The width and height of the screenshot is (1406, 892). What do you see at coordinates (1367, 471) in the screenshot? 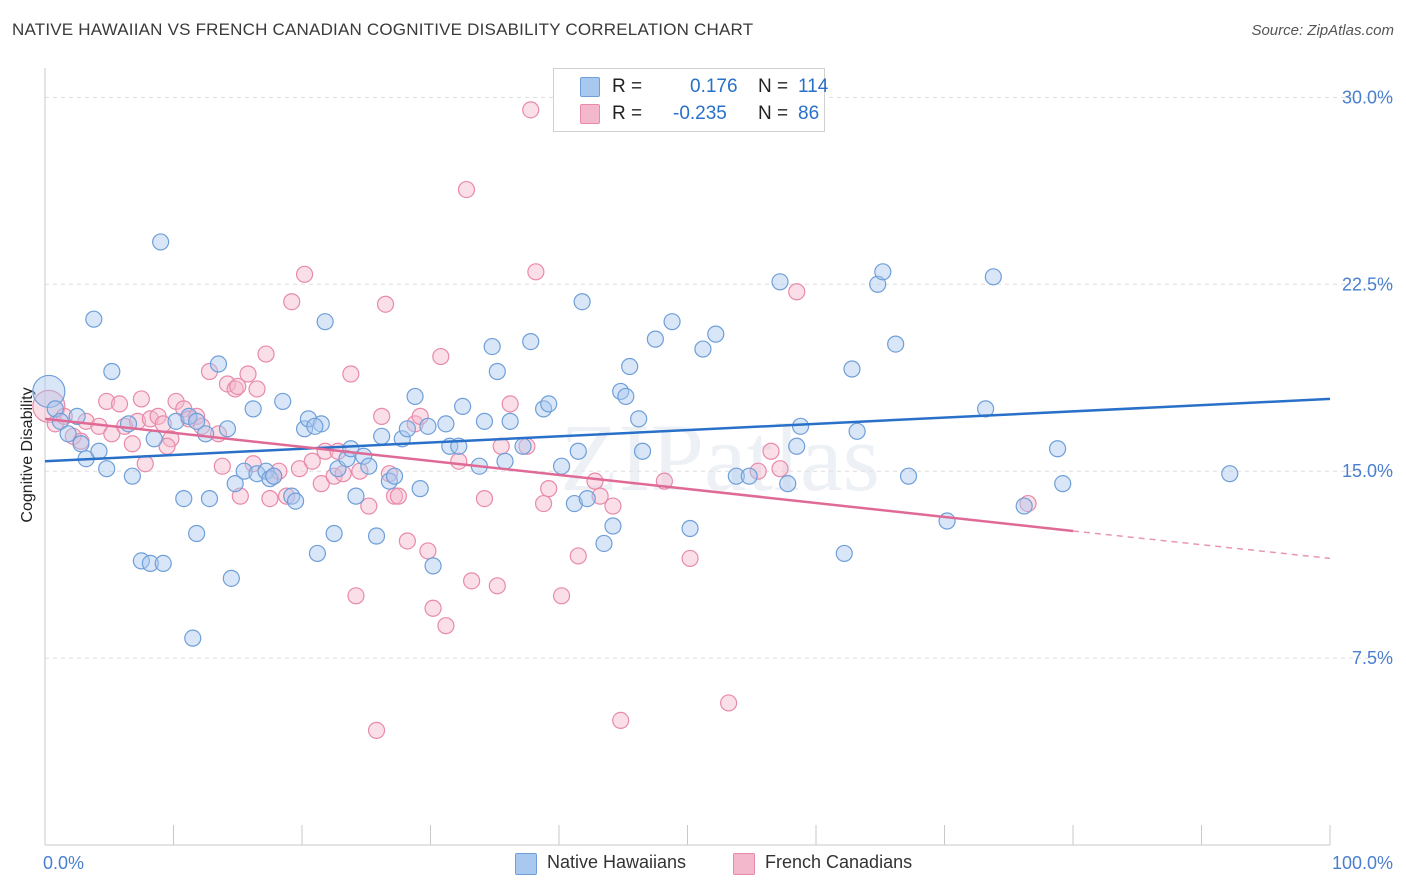
I see `y-tick-label-1: 15.0%` at bounding box center [1367, 471].